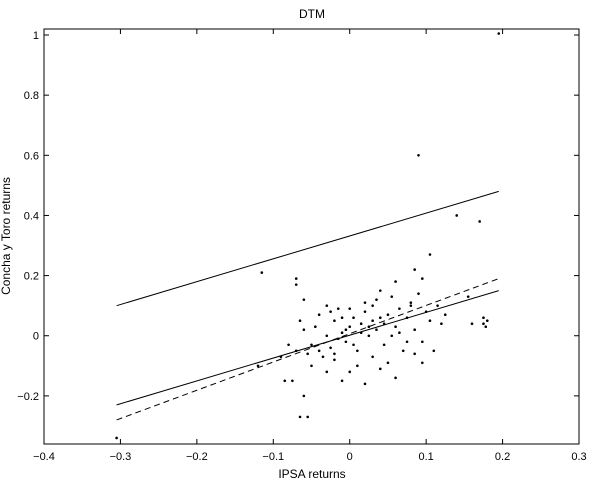 The image size is (598, 484). I want to click on y-tick-label: 0, so click(36, 337).